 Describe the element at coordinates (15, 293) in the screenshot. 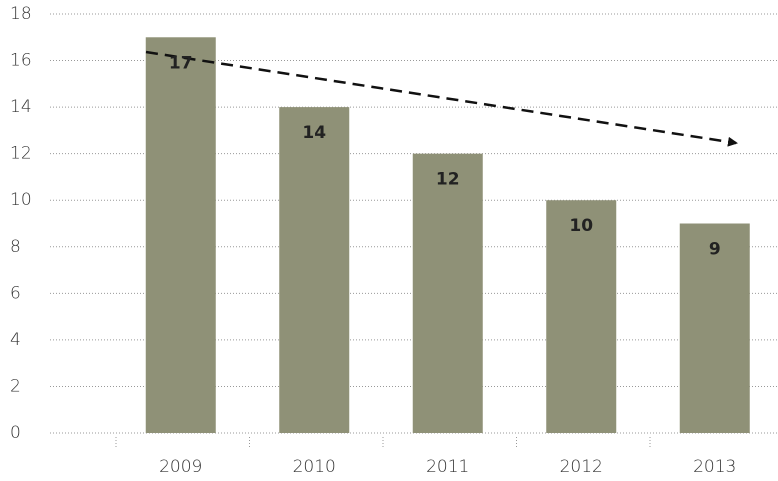

I see `y-tick-label: 6` at that location.